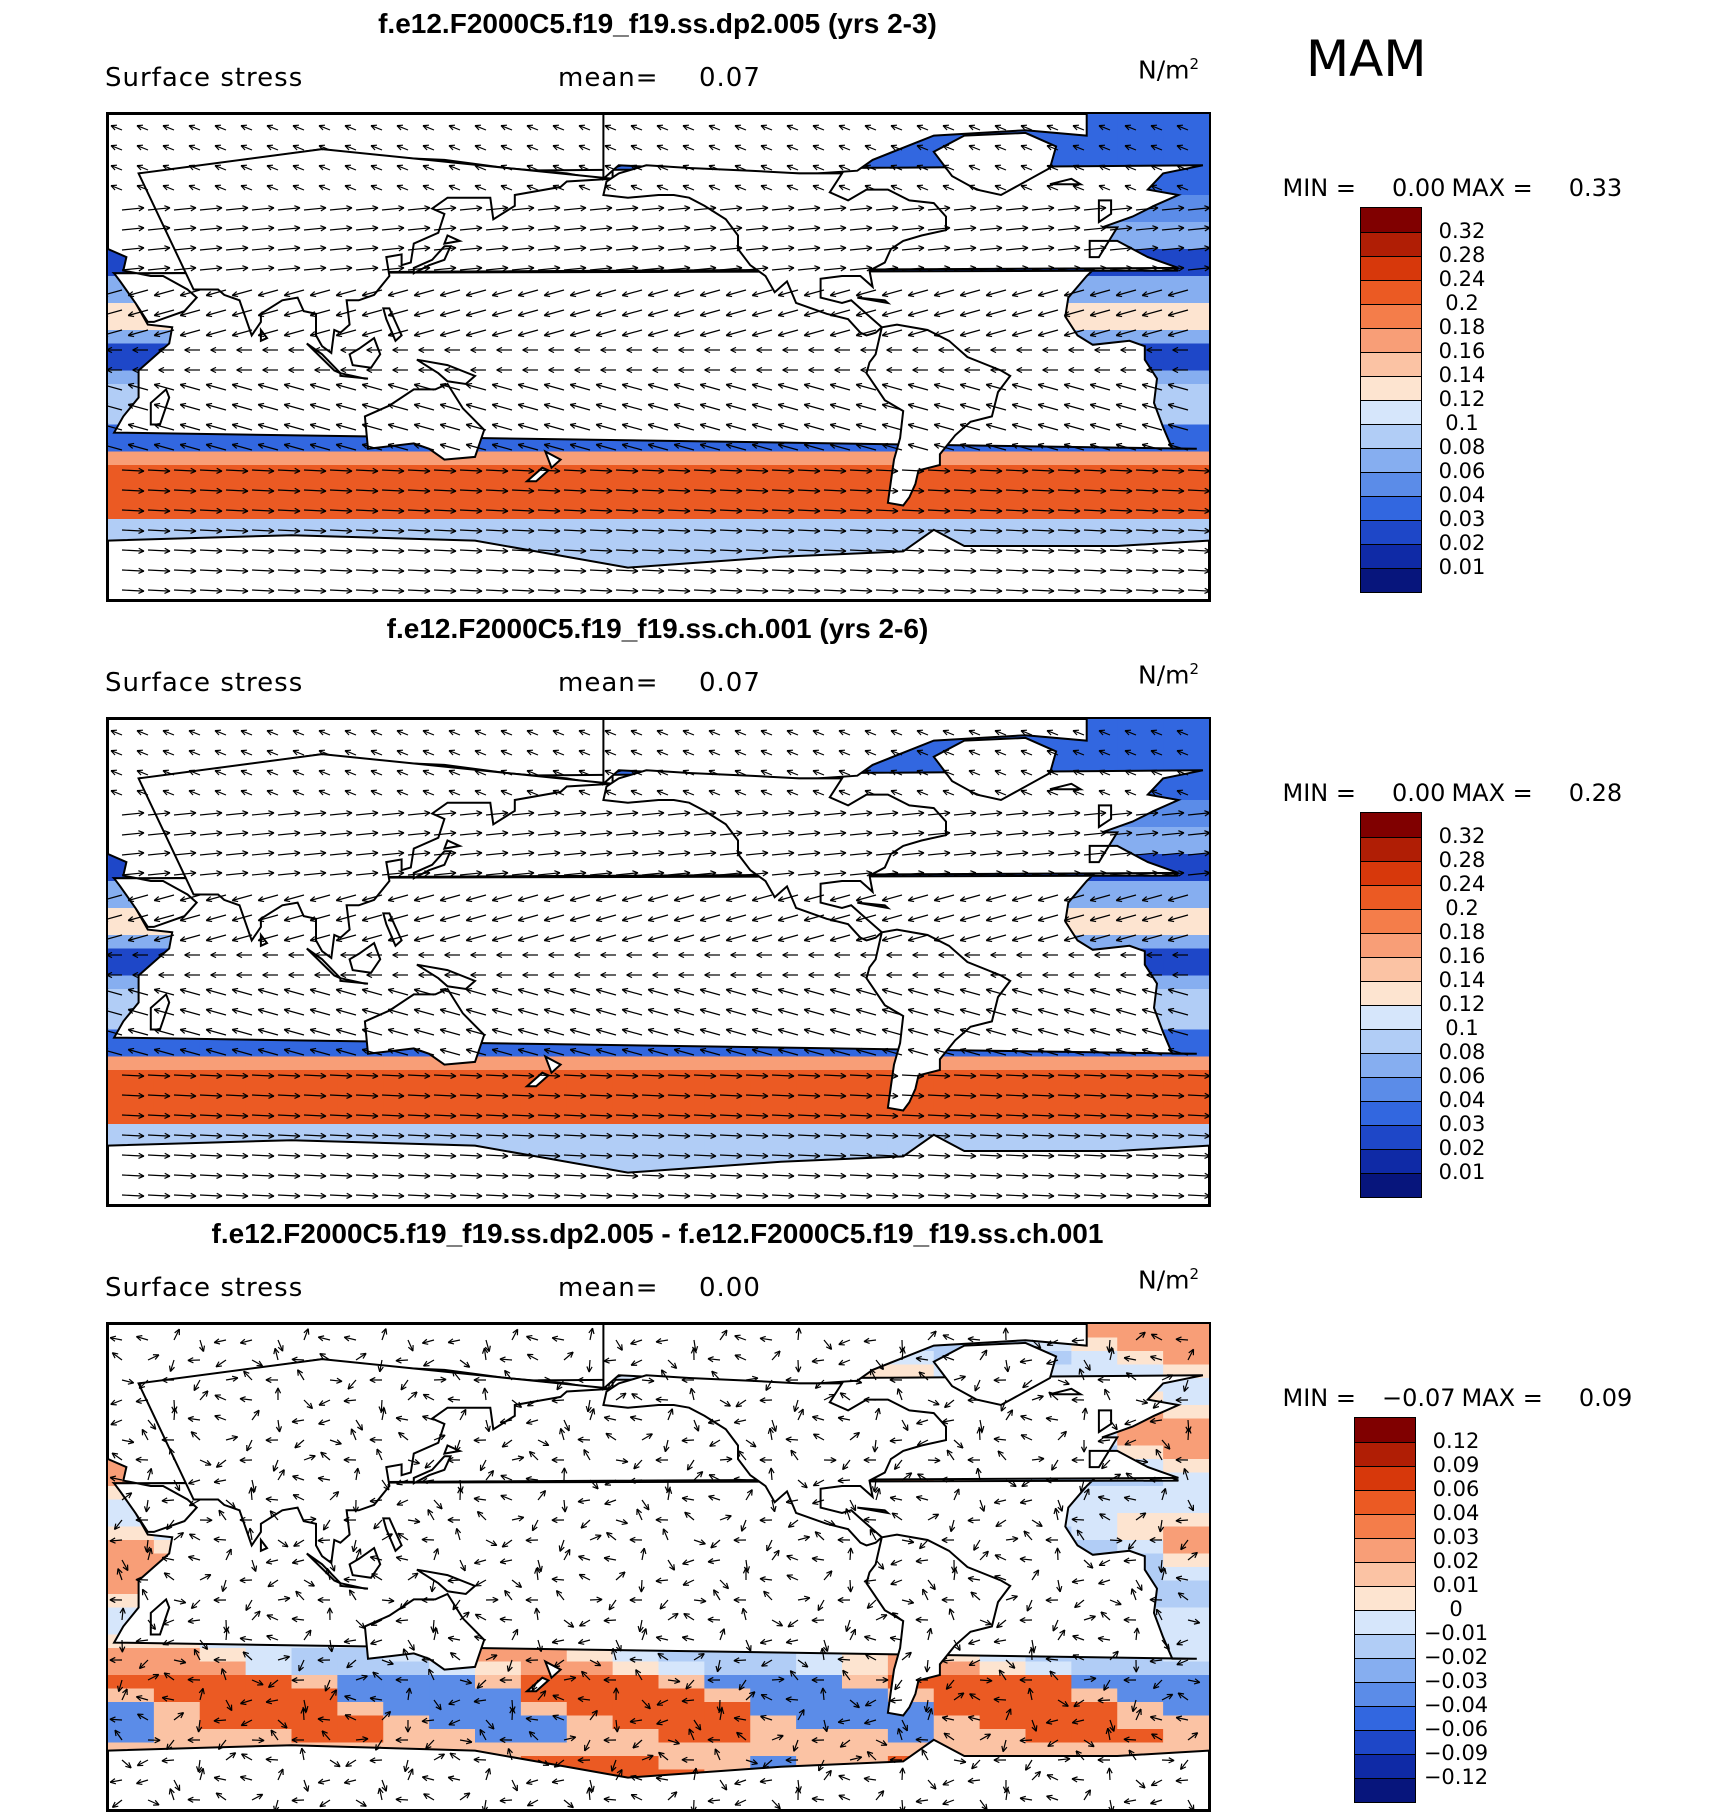 The image size is (1710, 1819). I want to click on min-max-readout: MIN = 0.00 MAX = 0.33, so click(1437, 188).